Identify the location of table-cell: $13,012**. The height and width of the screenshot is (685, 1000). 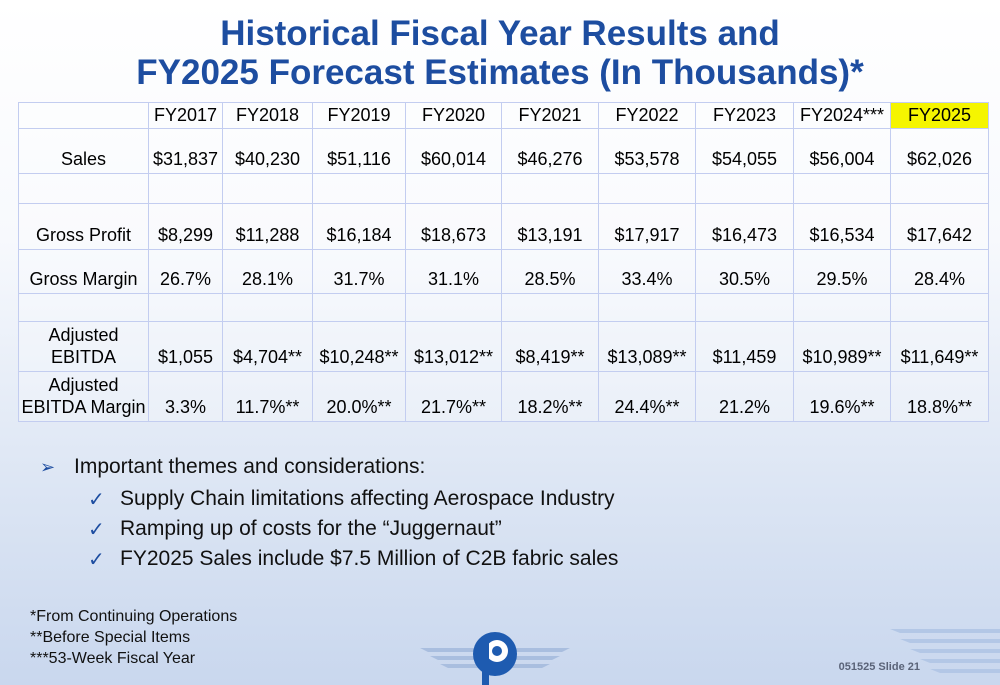
(453, 346).